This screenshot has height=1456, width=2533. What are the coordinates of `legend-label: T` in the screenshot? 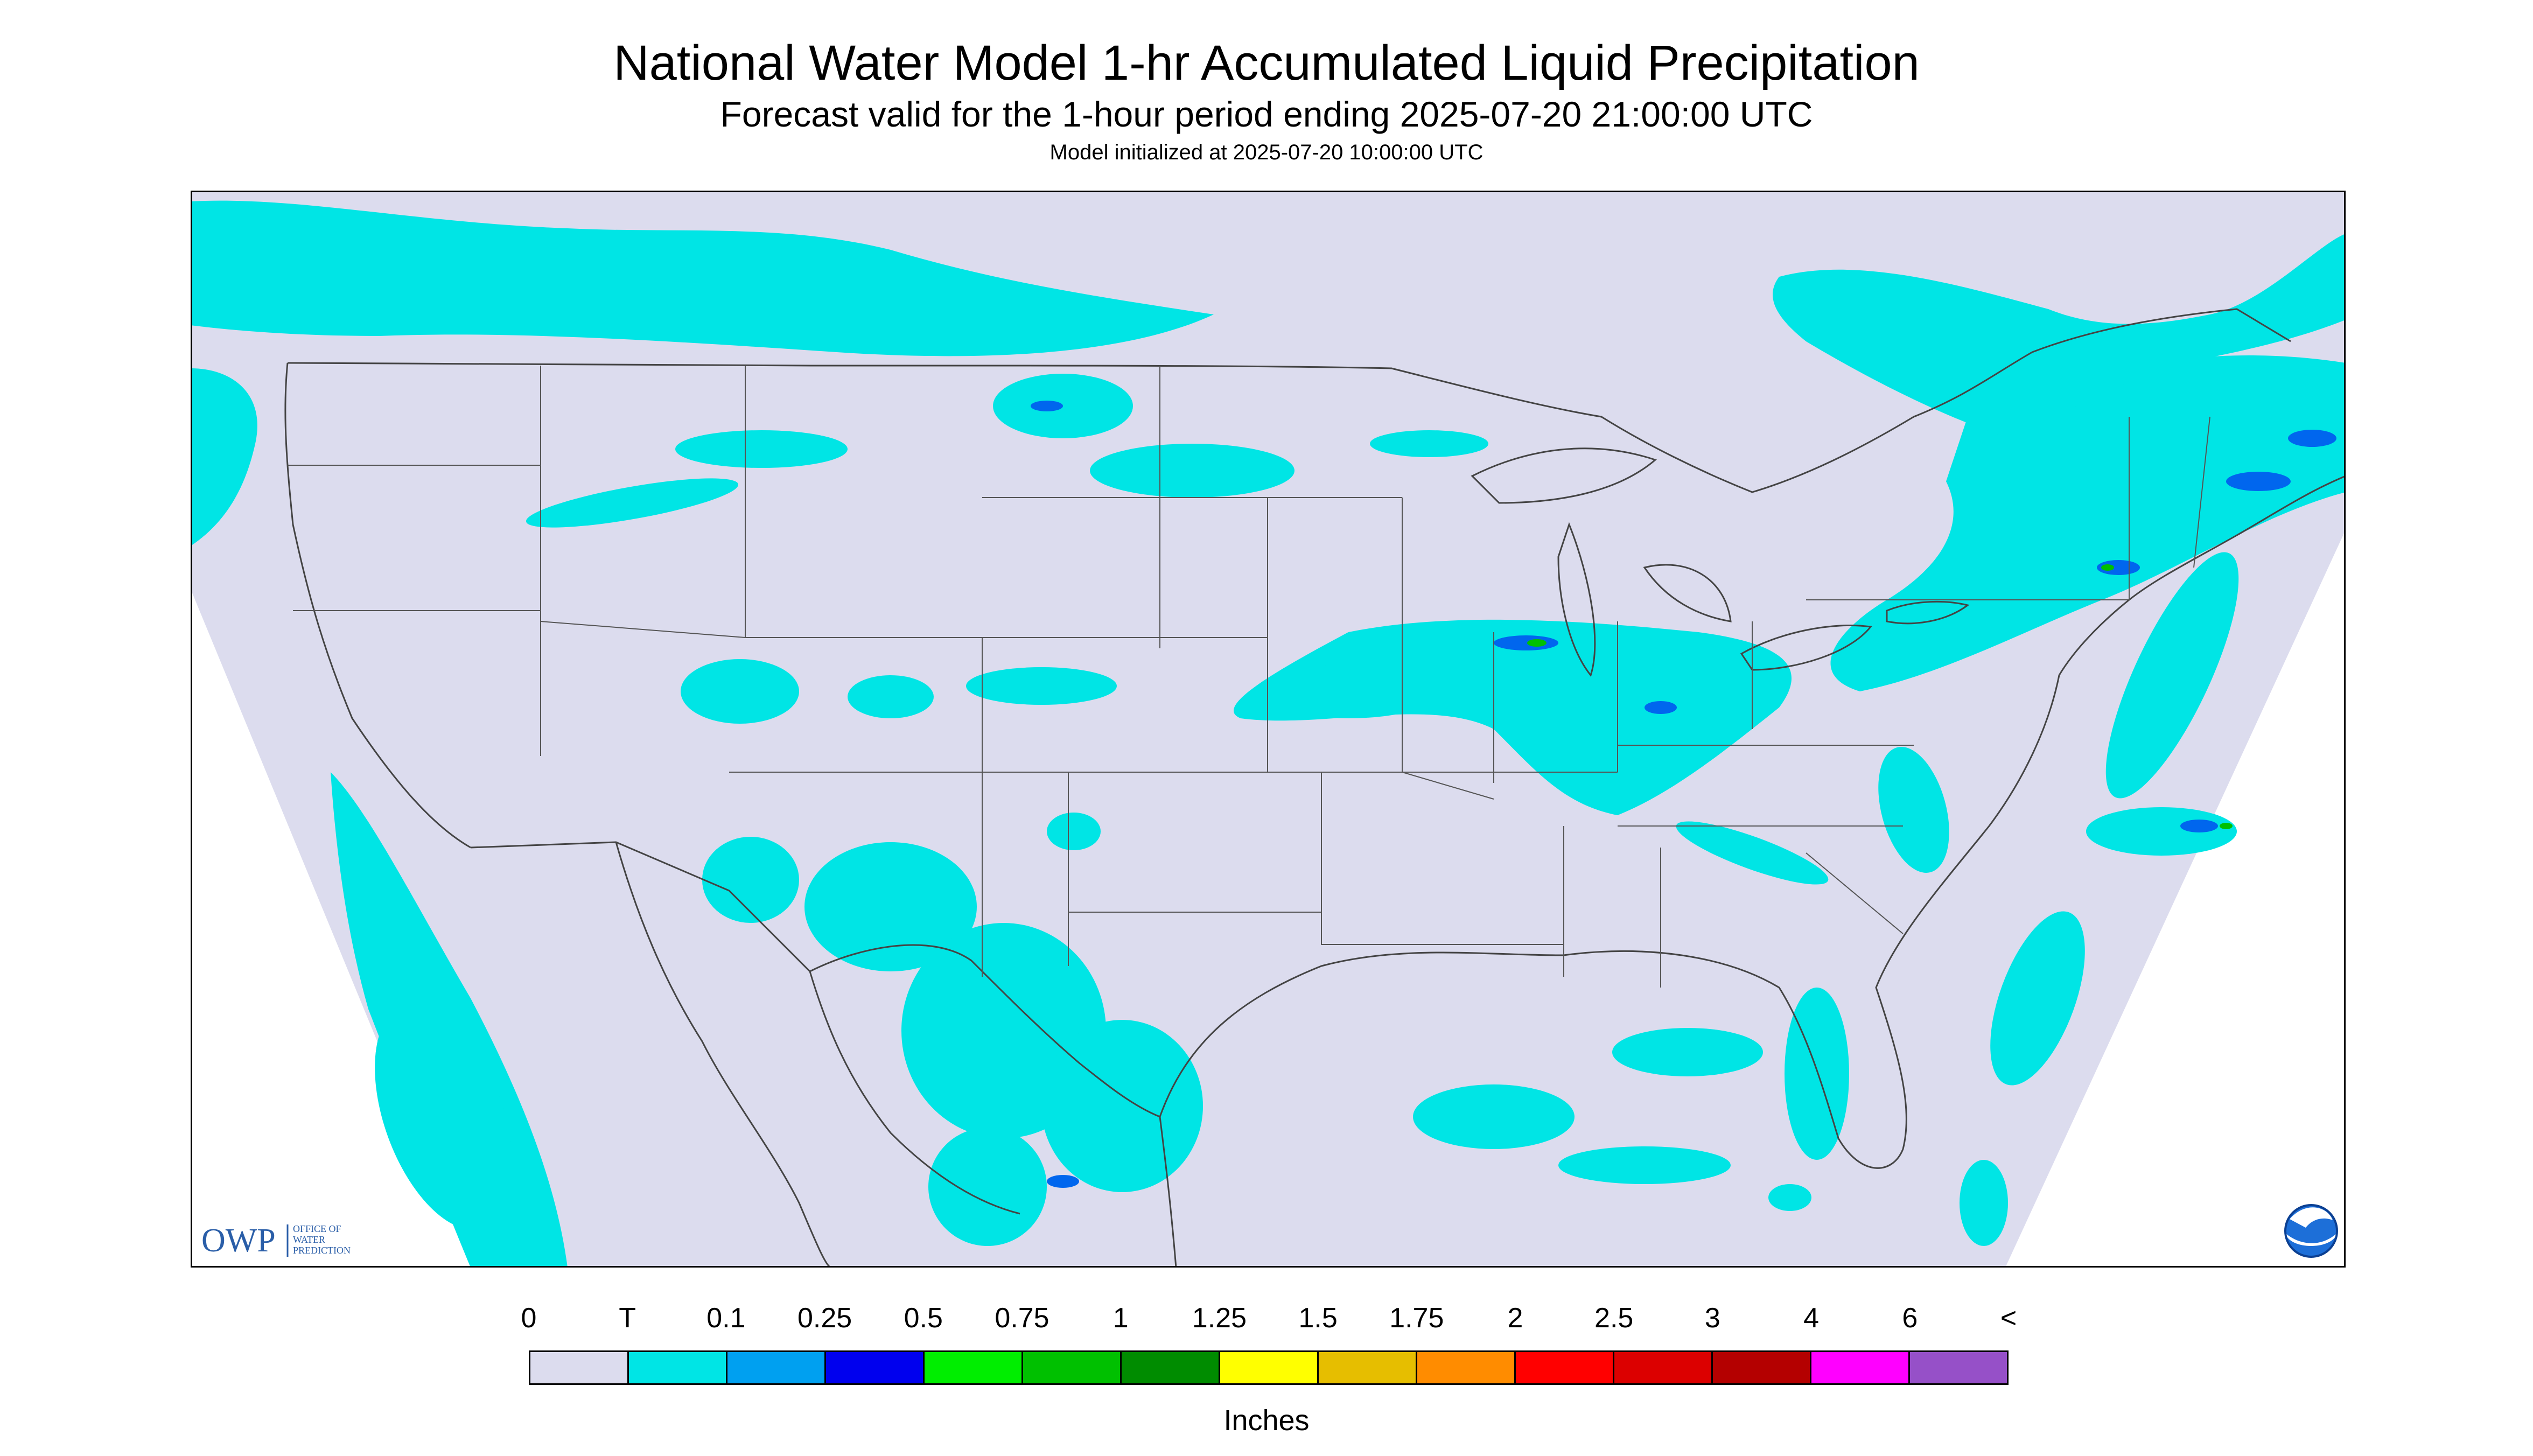 It's located at (628, 1318).